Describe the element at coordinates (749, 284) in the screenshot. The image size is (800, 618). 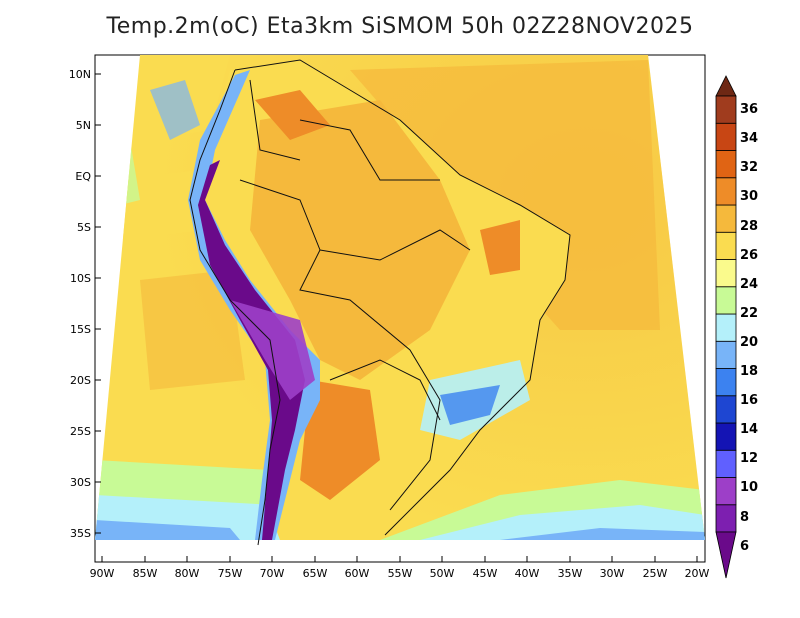
I see `colorbar-label-24: 24` at that location.